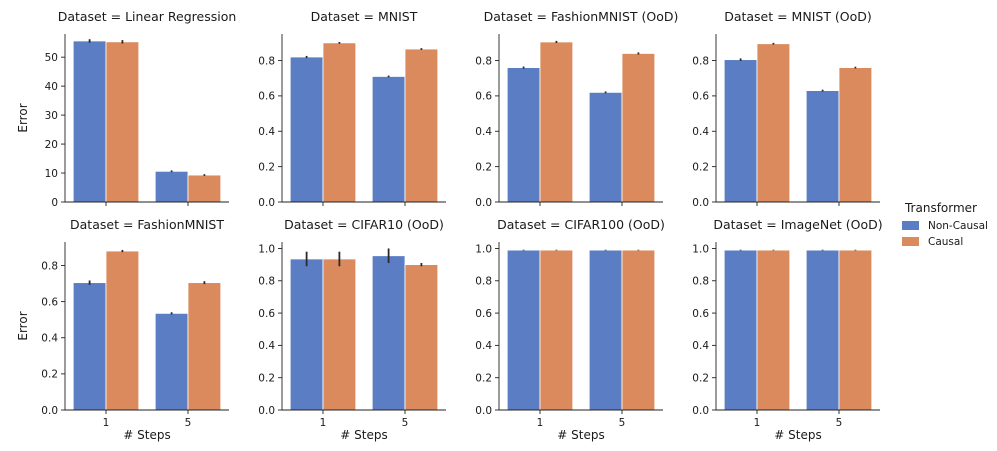 This screenshot has height=451, width=997. I want to click on panel-title: Dataset = CIFAR10 (OoD), so click(364, 224).